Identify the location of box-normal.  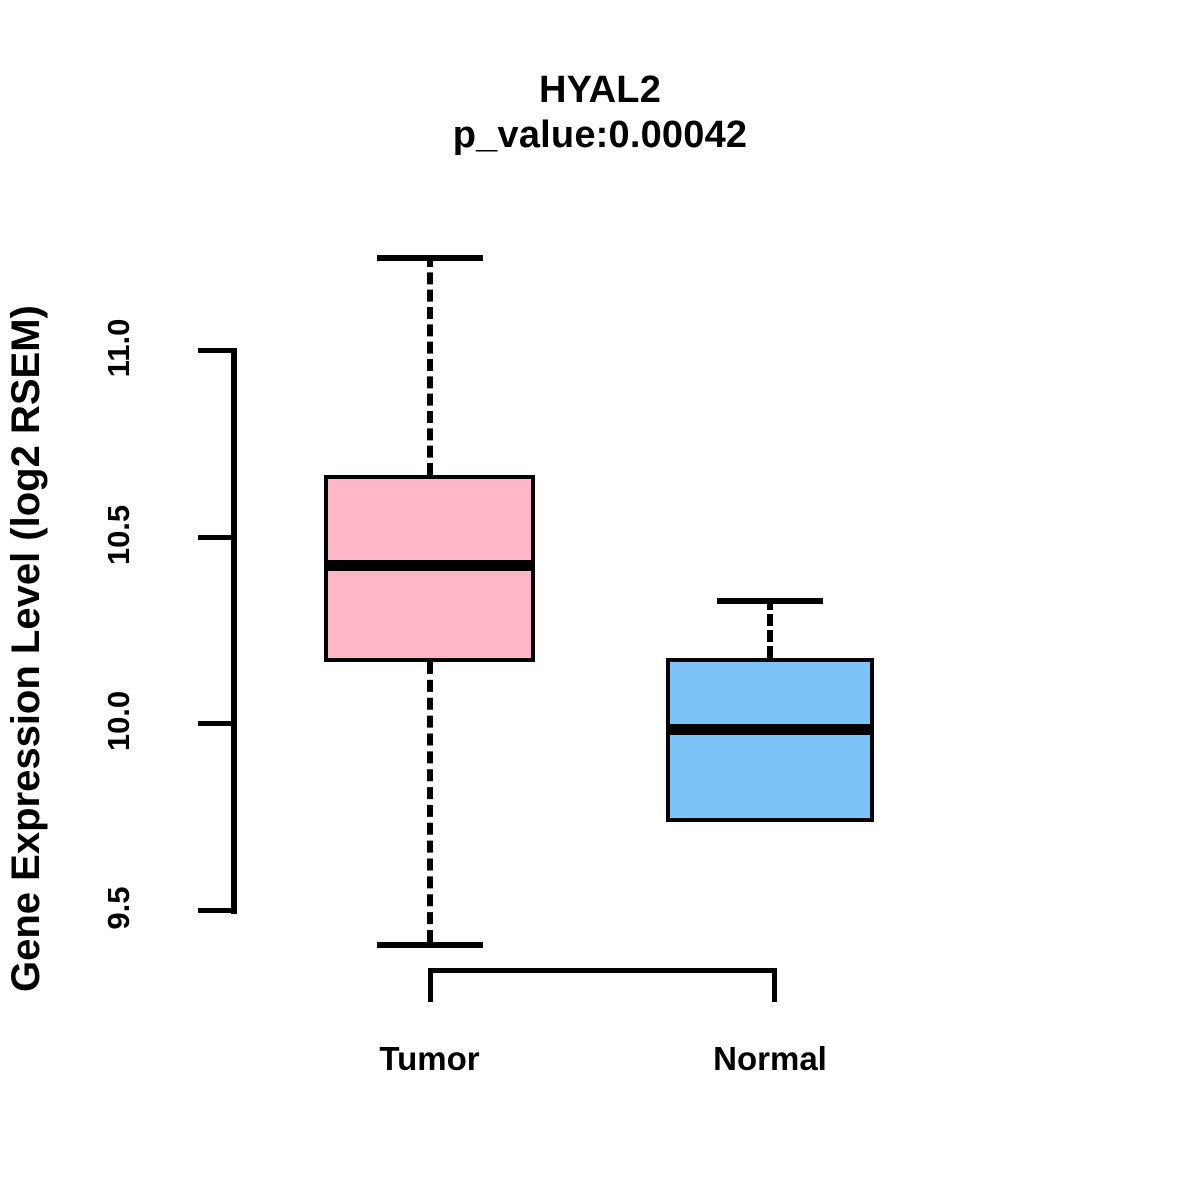
(770, 740).